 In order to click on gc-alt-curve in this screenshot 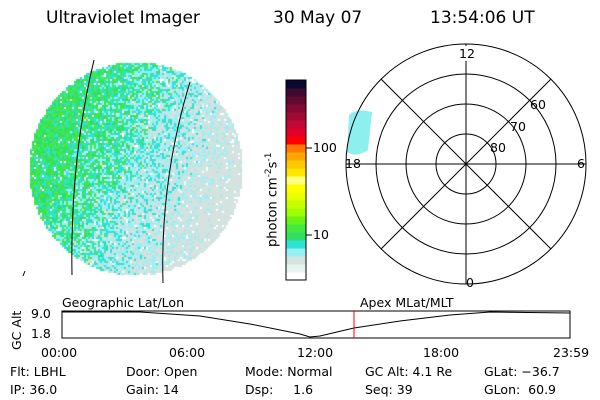, I will do `click(316, 324)`.